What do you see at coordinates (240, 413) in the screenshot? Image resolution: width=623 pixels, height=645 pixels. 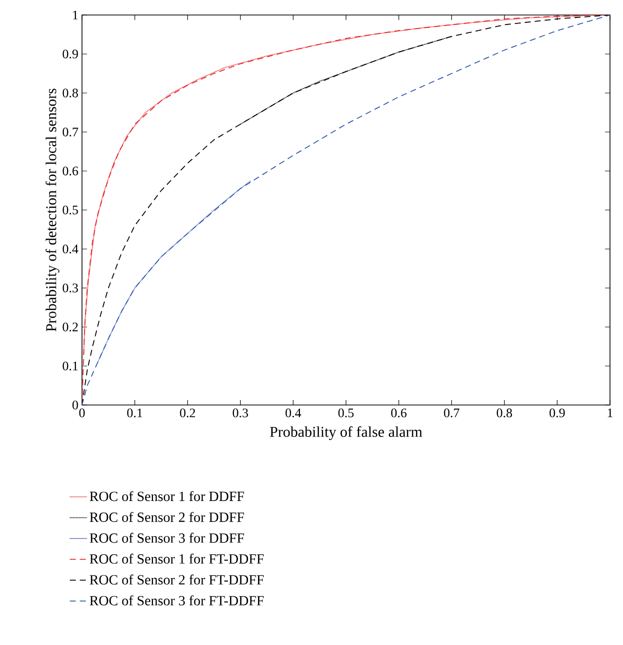 I see `x-tick-label: 0.3` at bounding box center [240, 413].